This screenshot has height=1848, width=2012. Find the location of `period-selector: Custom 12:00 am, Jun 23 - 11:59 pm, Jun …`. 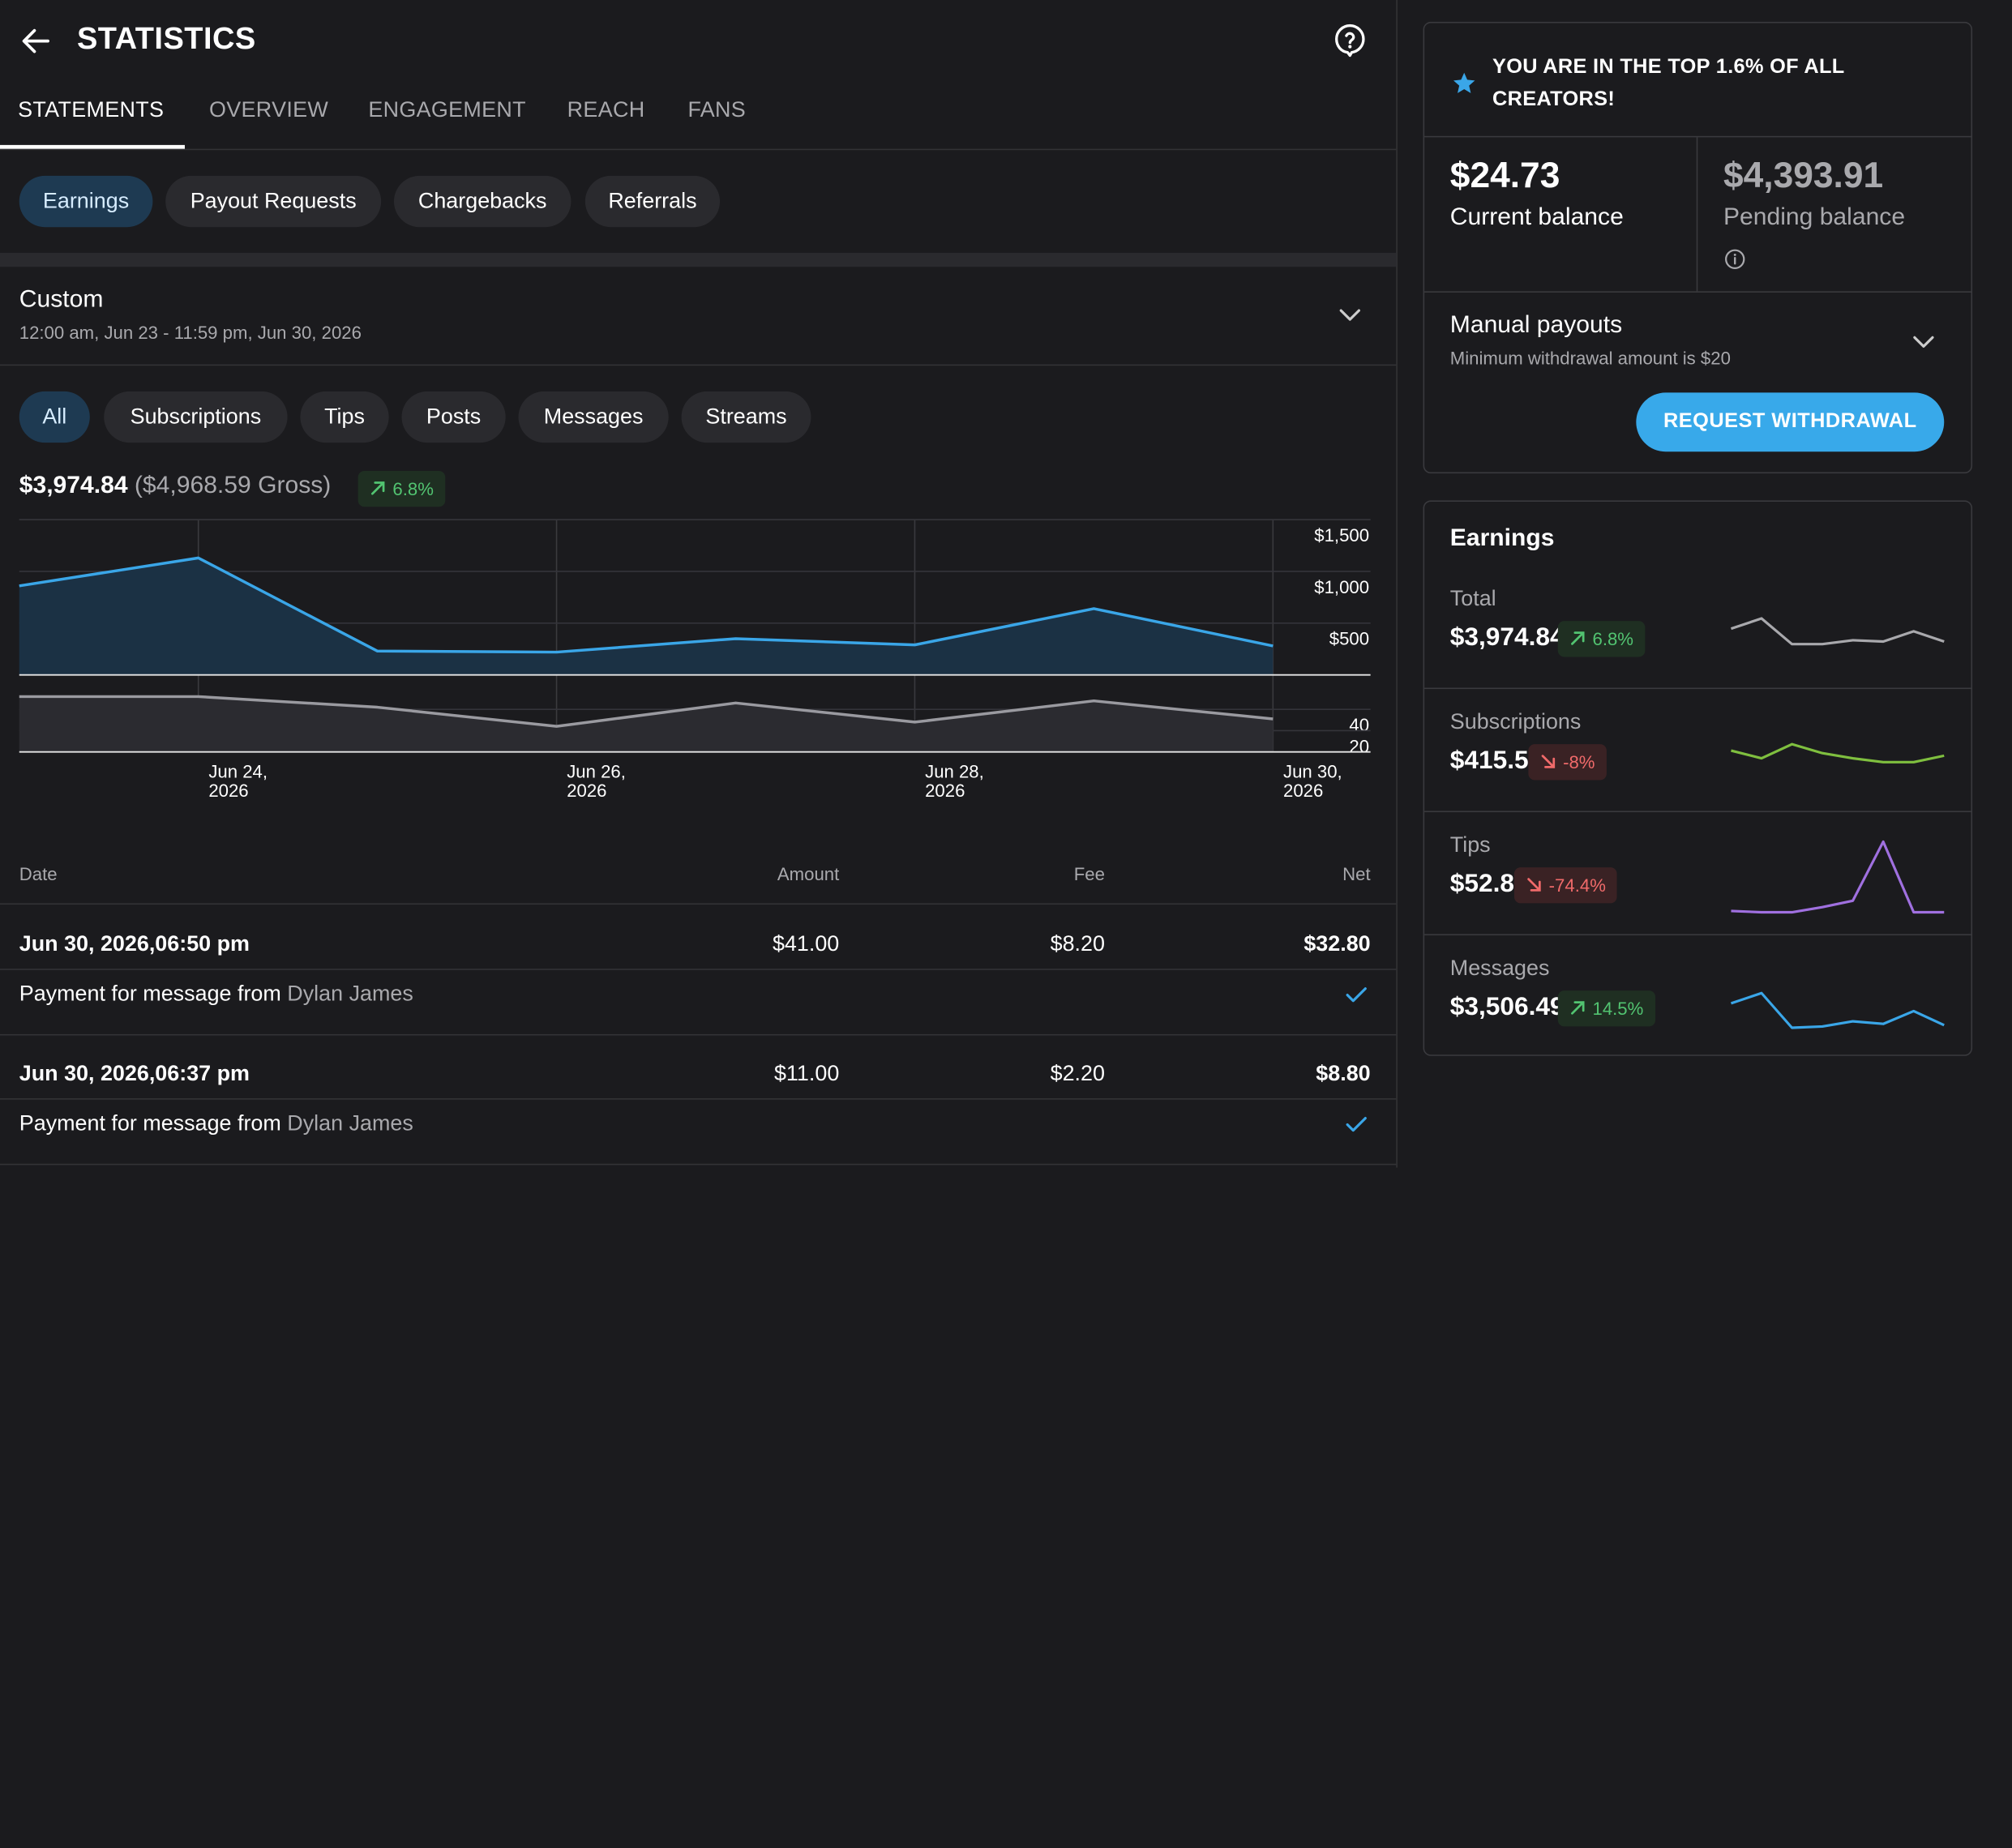

period-selector: Custom 12:00 am, Jun 23 - 11:59 pm, Jun … is located at coordinates (698, 316).